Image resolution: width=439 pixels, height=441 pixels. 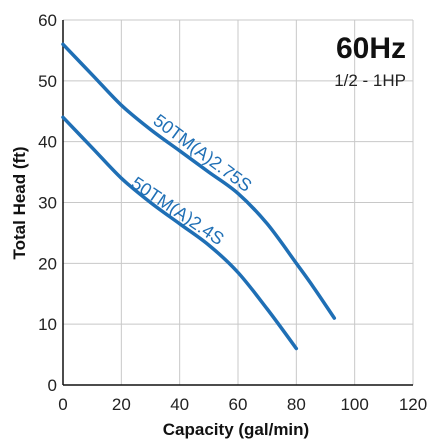 I want to click on y-tick-label-1: 10, so click(x=47, y=324).